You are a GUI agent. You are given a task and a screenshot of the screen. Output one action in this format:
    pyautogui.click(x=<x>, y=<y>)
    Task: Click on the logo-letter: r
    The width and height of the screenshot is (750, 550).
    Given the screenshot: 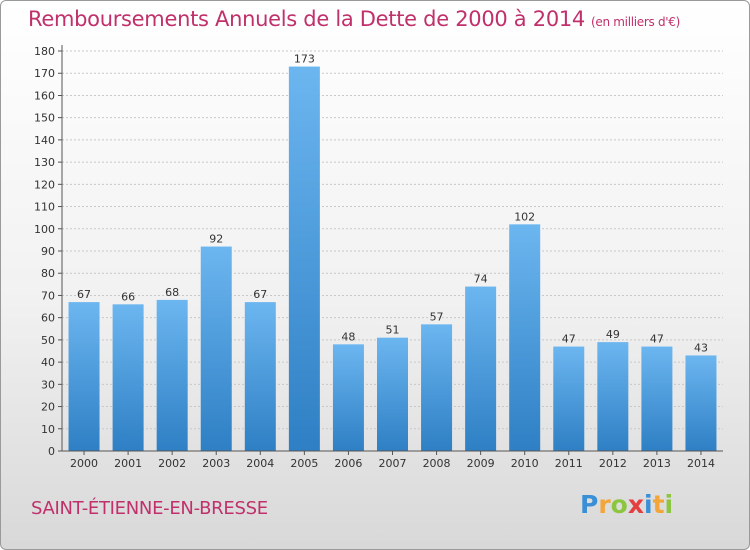 What is the action you would take?
    pyautogui.click(x=604, y=504)
    